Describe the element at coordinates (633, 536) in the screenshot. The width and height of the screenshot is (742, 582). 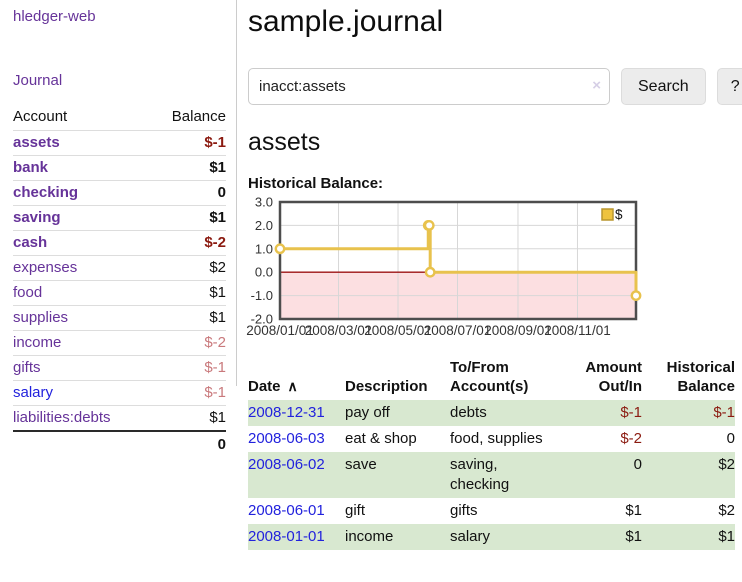
I see `transaction-amount: $1` at that location.